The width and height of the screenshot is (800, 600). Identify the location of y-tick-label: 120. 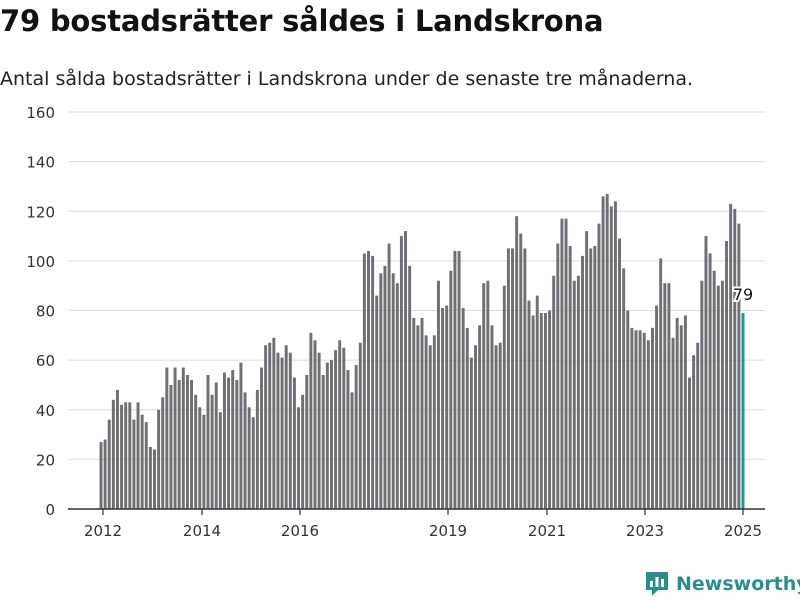
(40, 212).